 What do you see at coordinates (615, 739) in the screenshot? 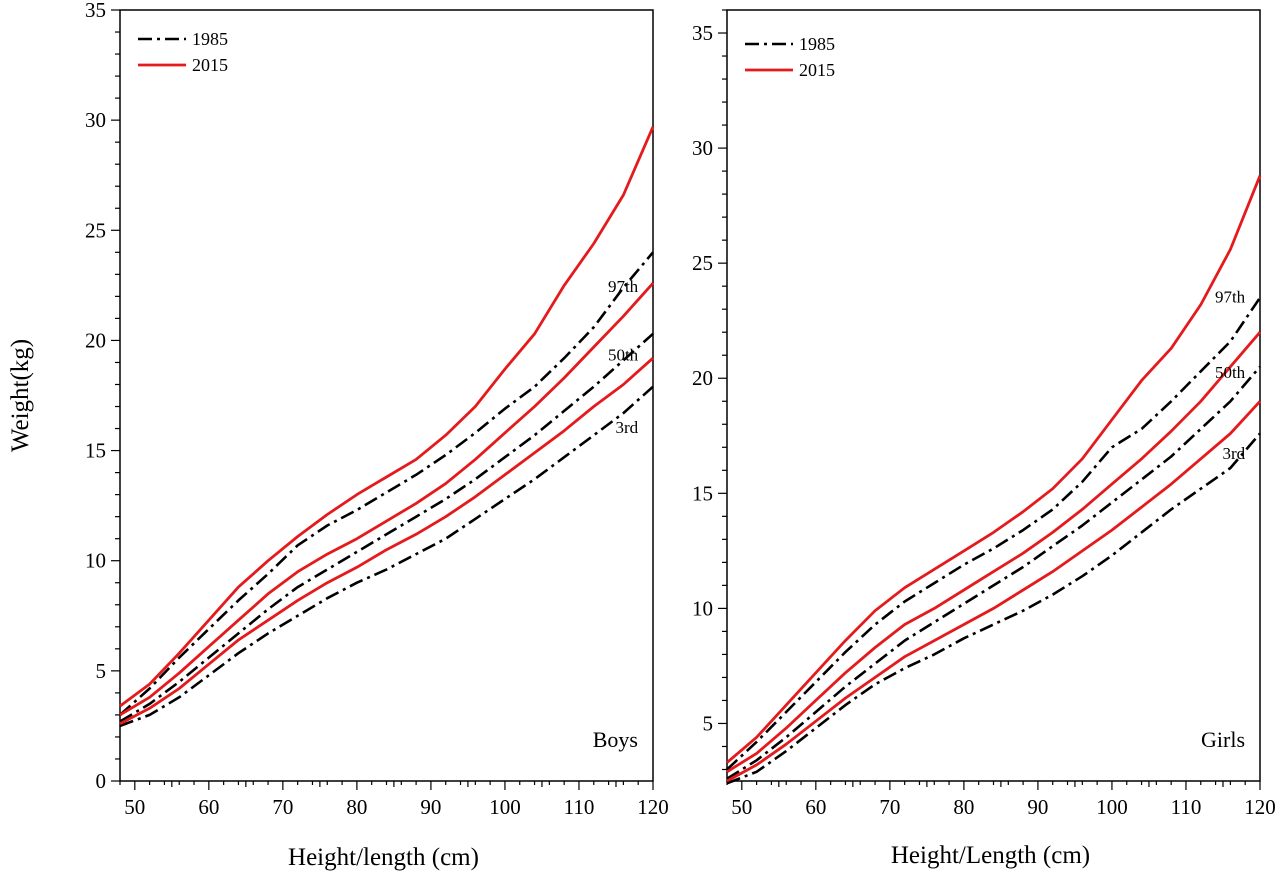
I see `panel-label: Boys` at bounding box center [615, 739].